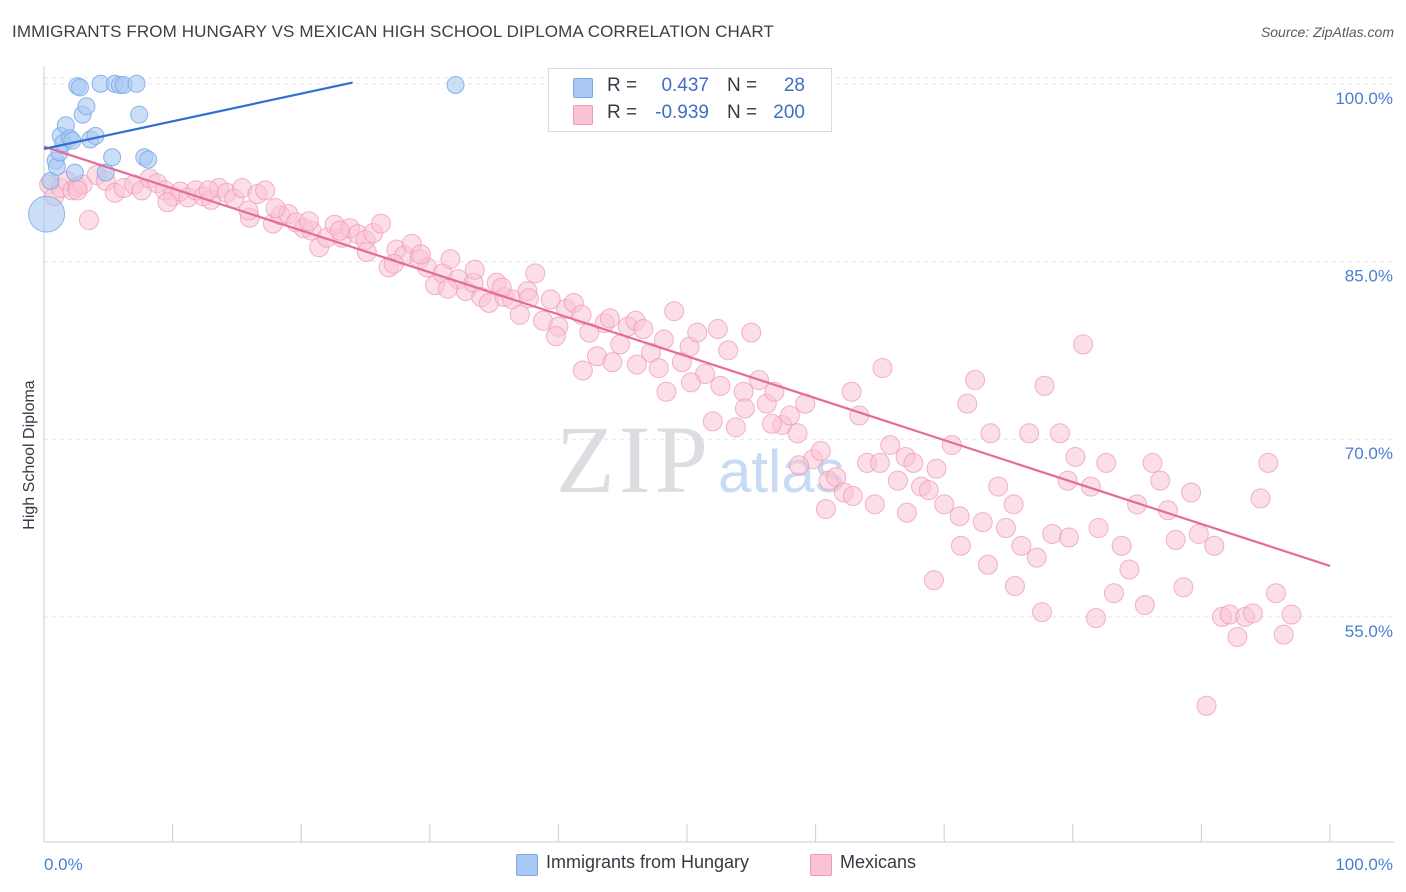  What do you see at coordinates (1369, 275) in the screenshot?
I see `y-tick-label: 85.0%` at bounding box center [1369, 275].